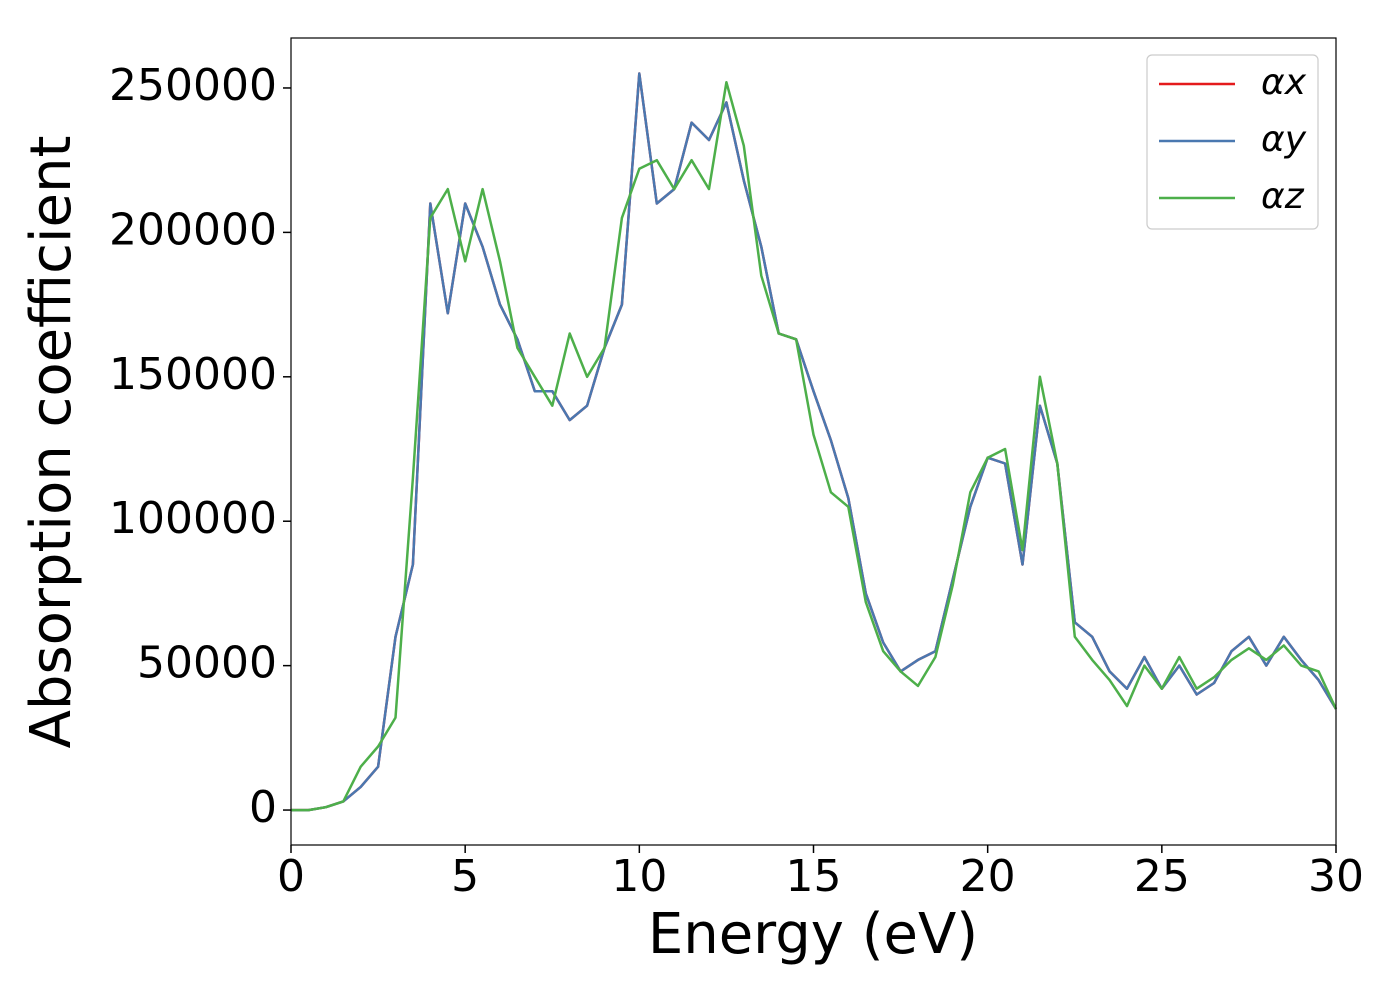 This screenshot has width=1400, height=1000. I want to click on x-tick-label: 10, so click(639, 876).